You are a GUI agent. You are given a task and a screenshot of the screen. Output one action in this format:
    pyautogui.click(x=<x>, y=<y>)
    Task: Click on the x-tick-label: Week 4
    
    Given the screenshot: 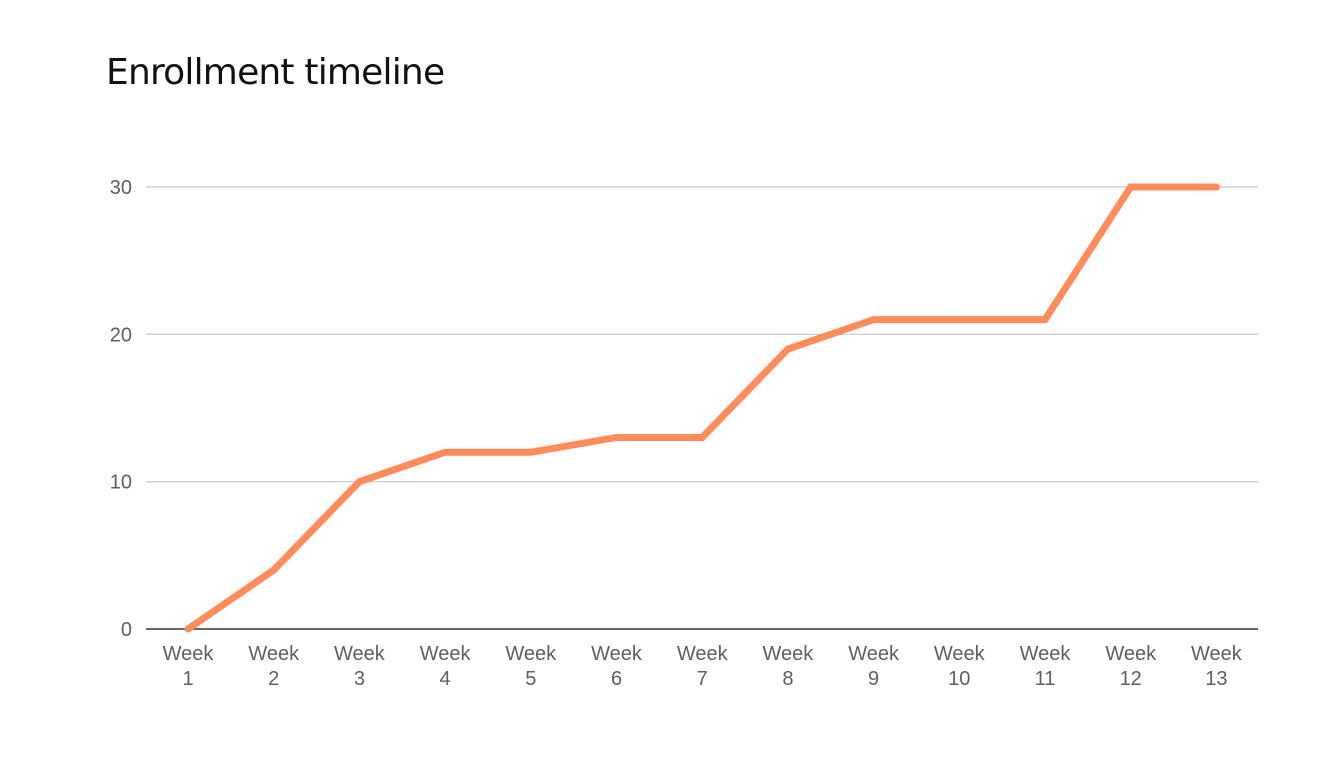 What is the action you would take?
    pyautogui.click(x=446, y=666)
    